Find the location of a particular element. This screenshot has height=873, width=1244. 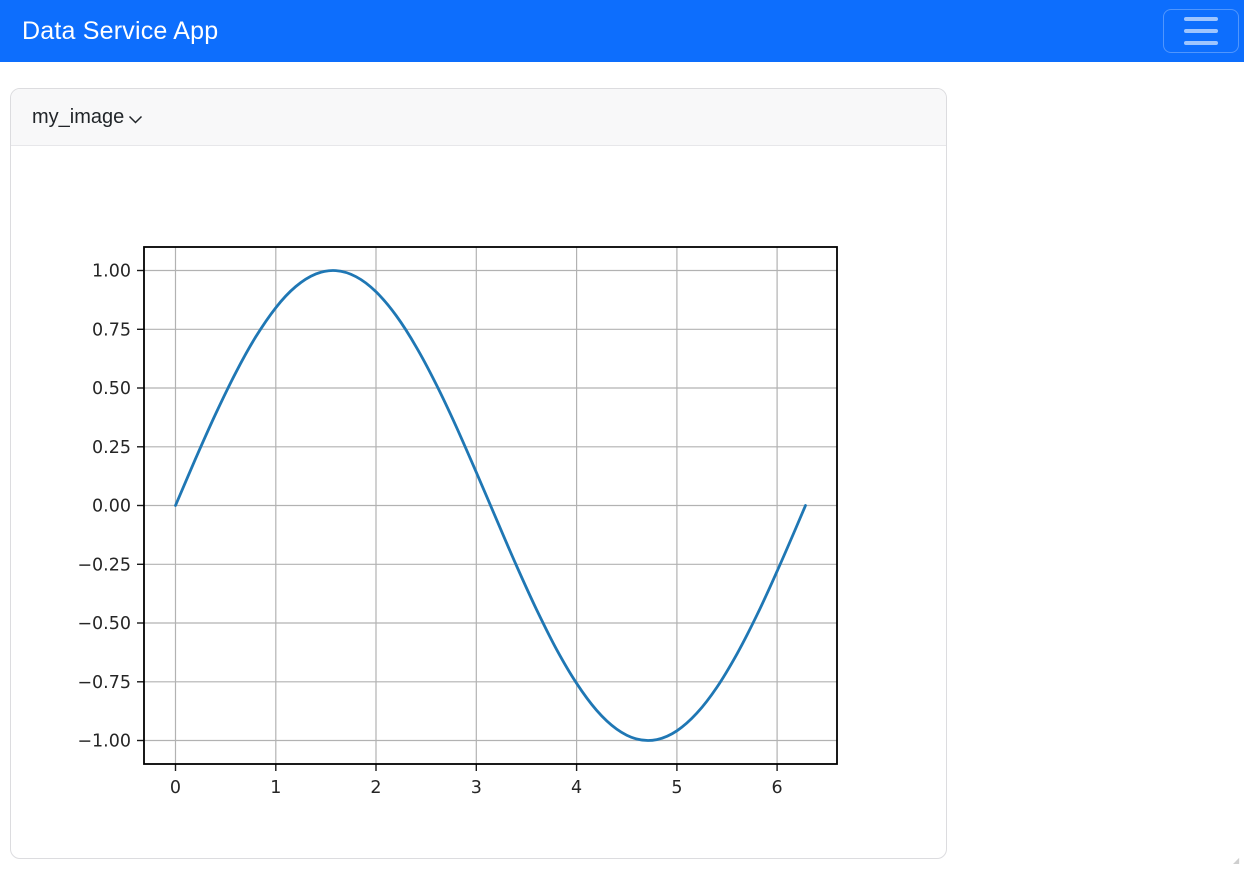

svg-text: 2 is located at coordinates (375, 788).